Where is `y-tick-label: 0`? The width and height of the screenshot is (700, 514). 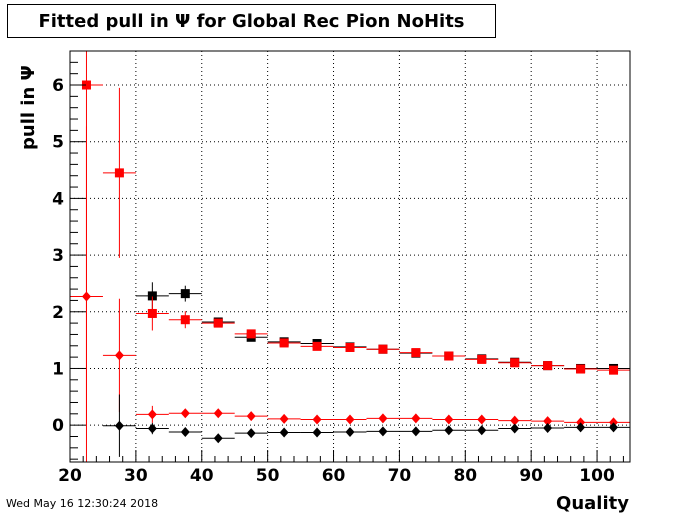
y-tick-label: 0 is located at coordinates (58, 426).